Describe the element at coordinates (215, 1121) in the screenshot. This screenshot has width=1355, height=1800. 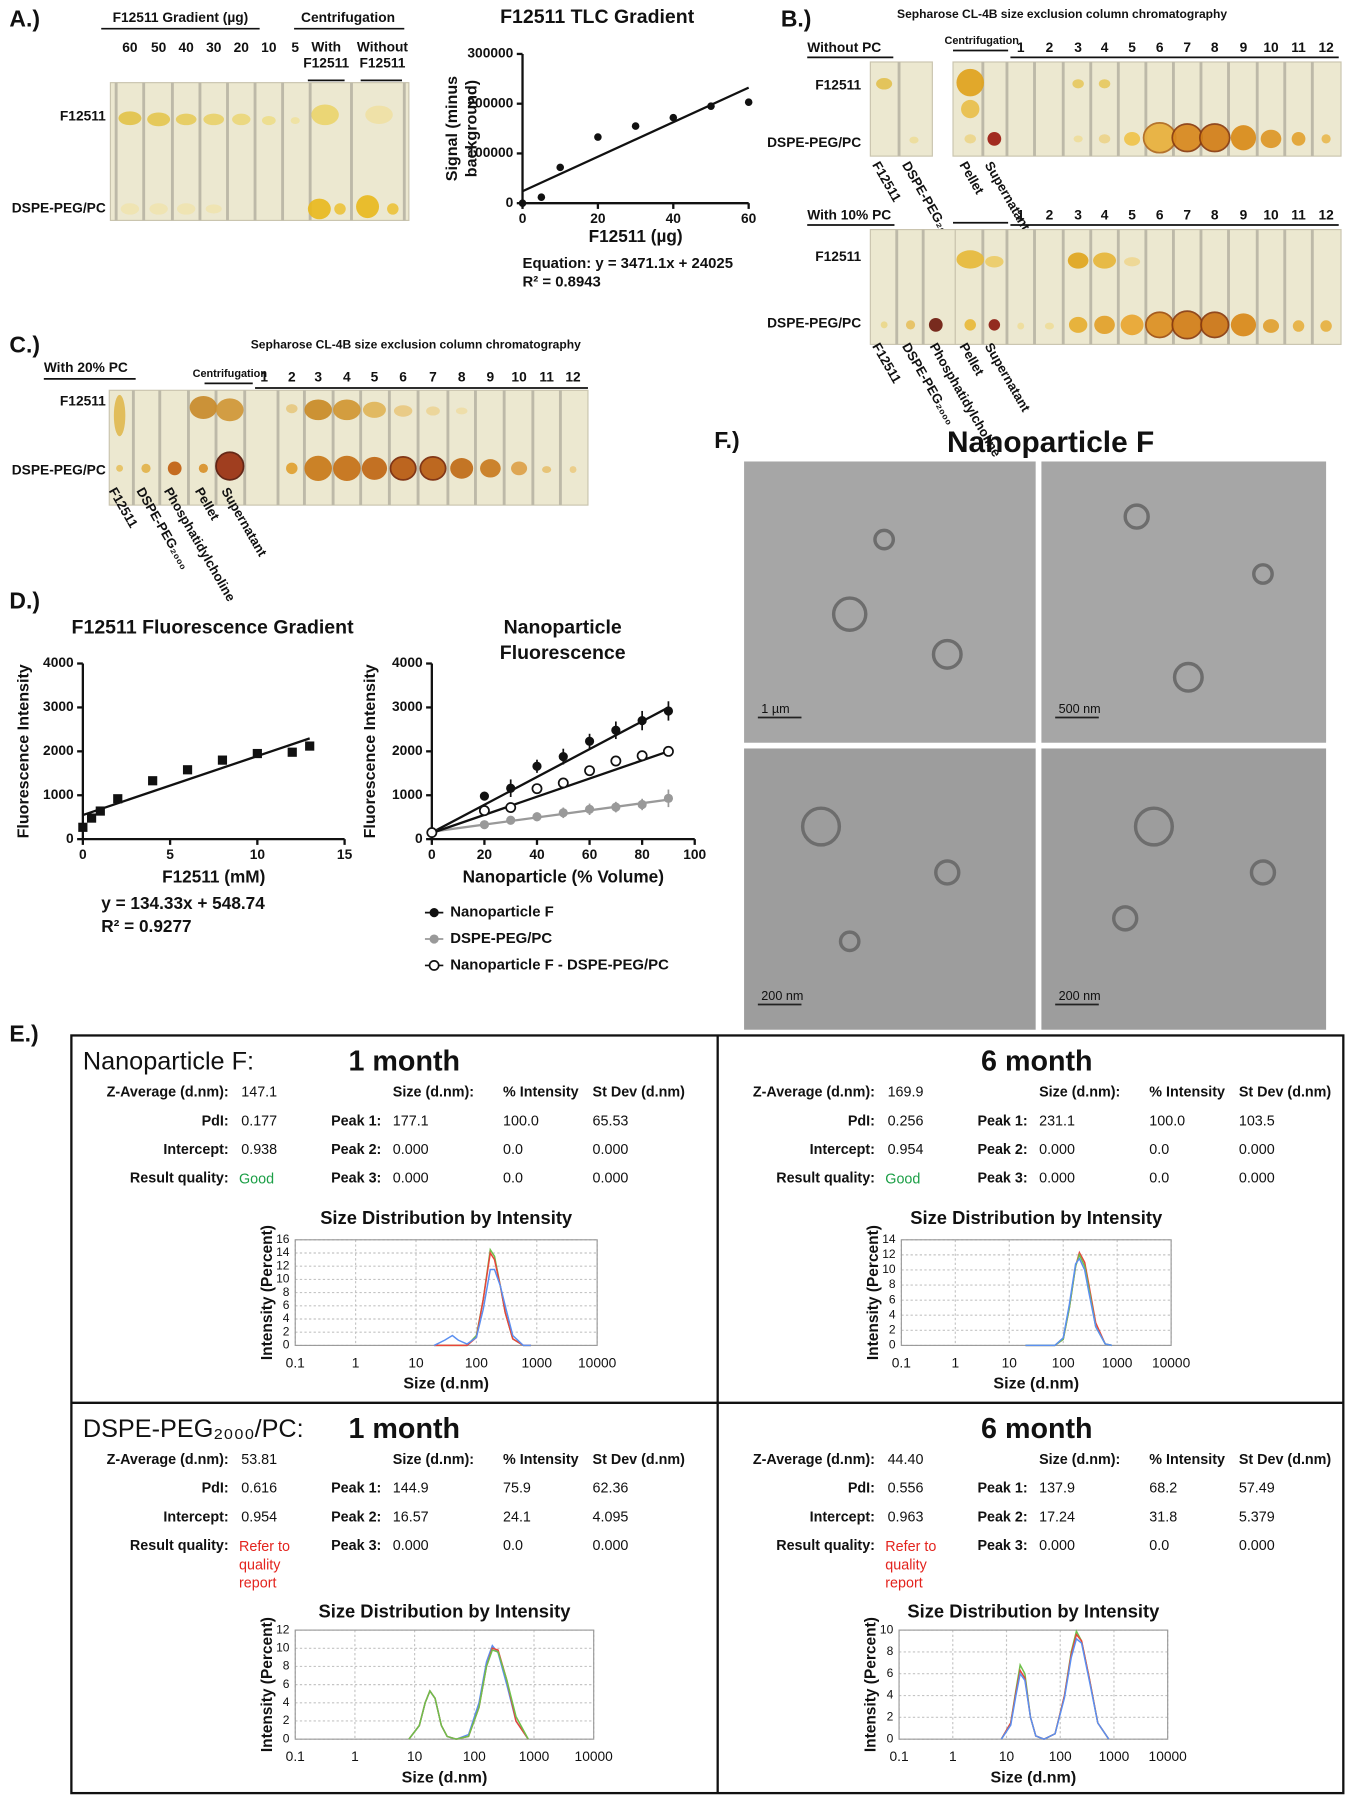
I see `field-label: PdI:` at that location.